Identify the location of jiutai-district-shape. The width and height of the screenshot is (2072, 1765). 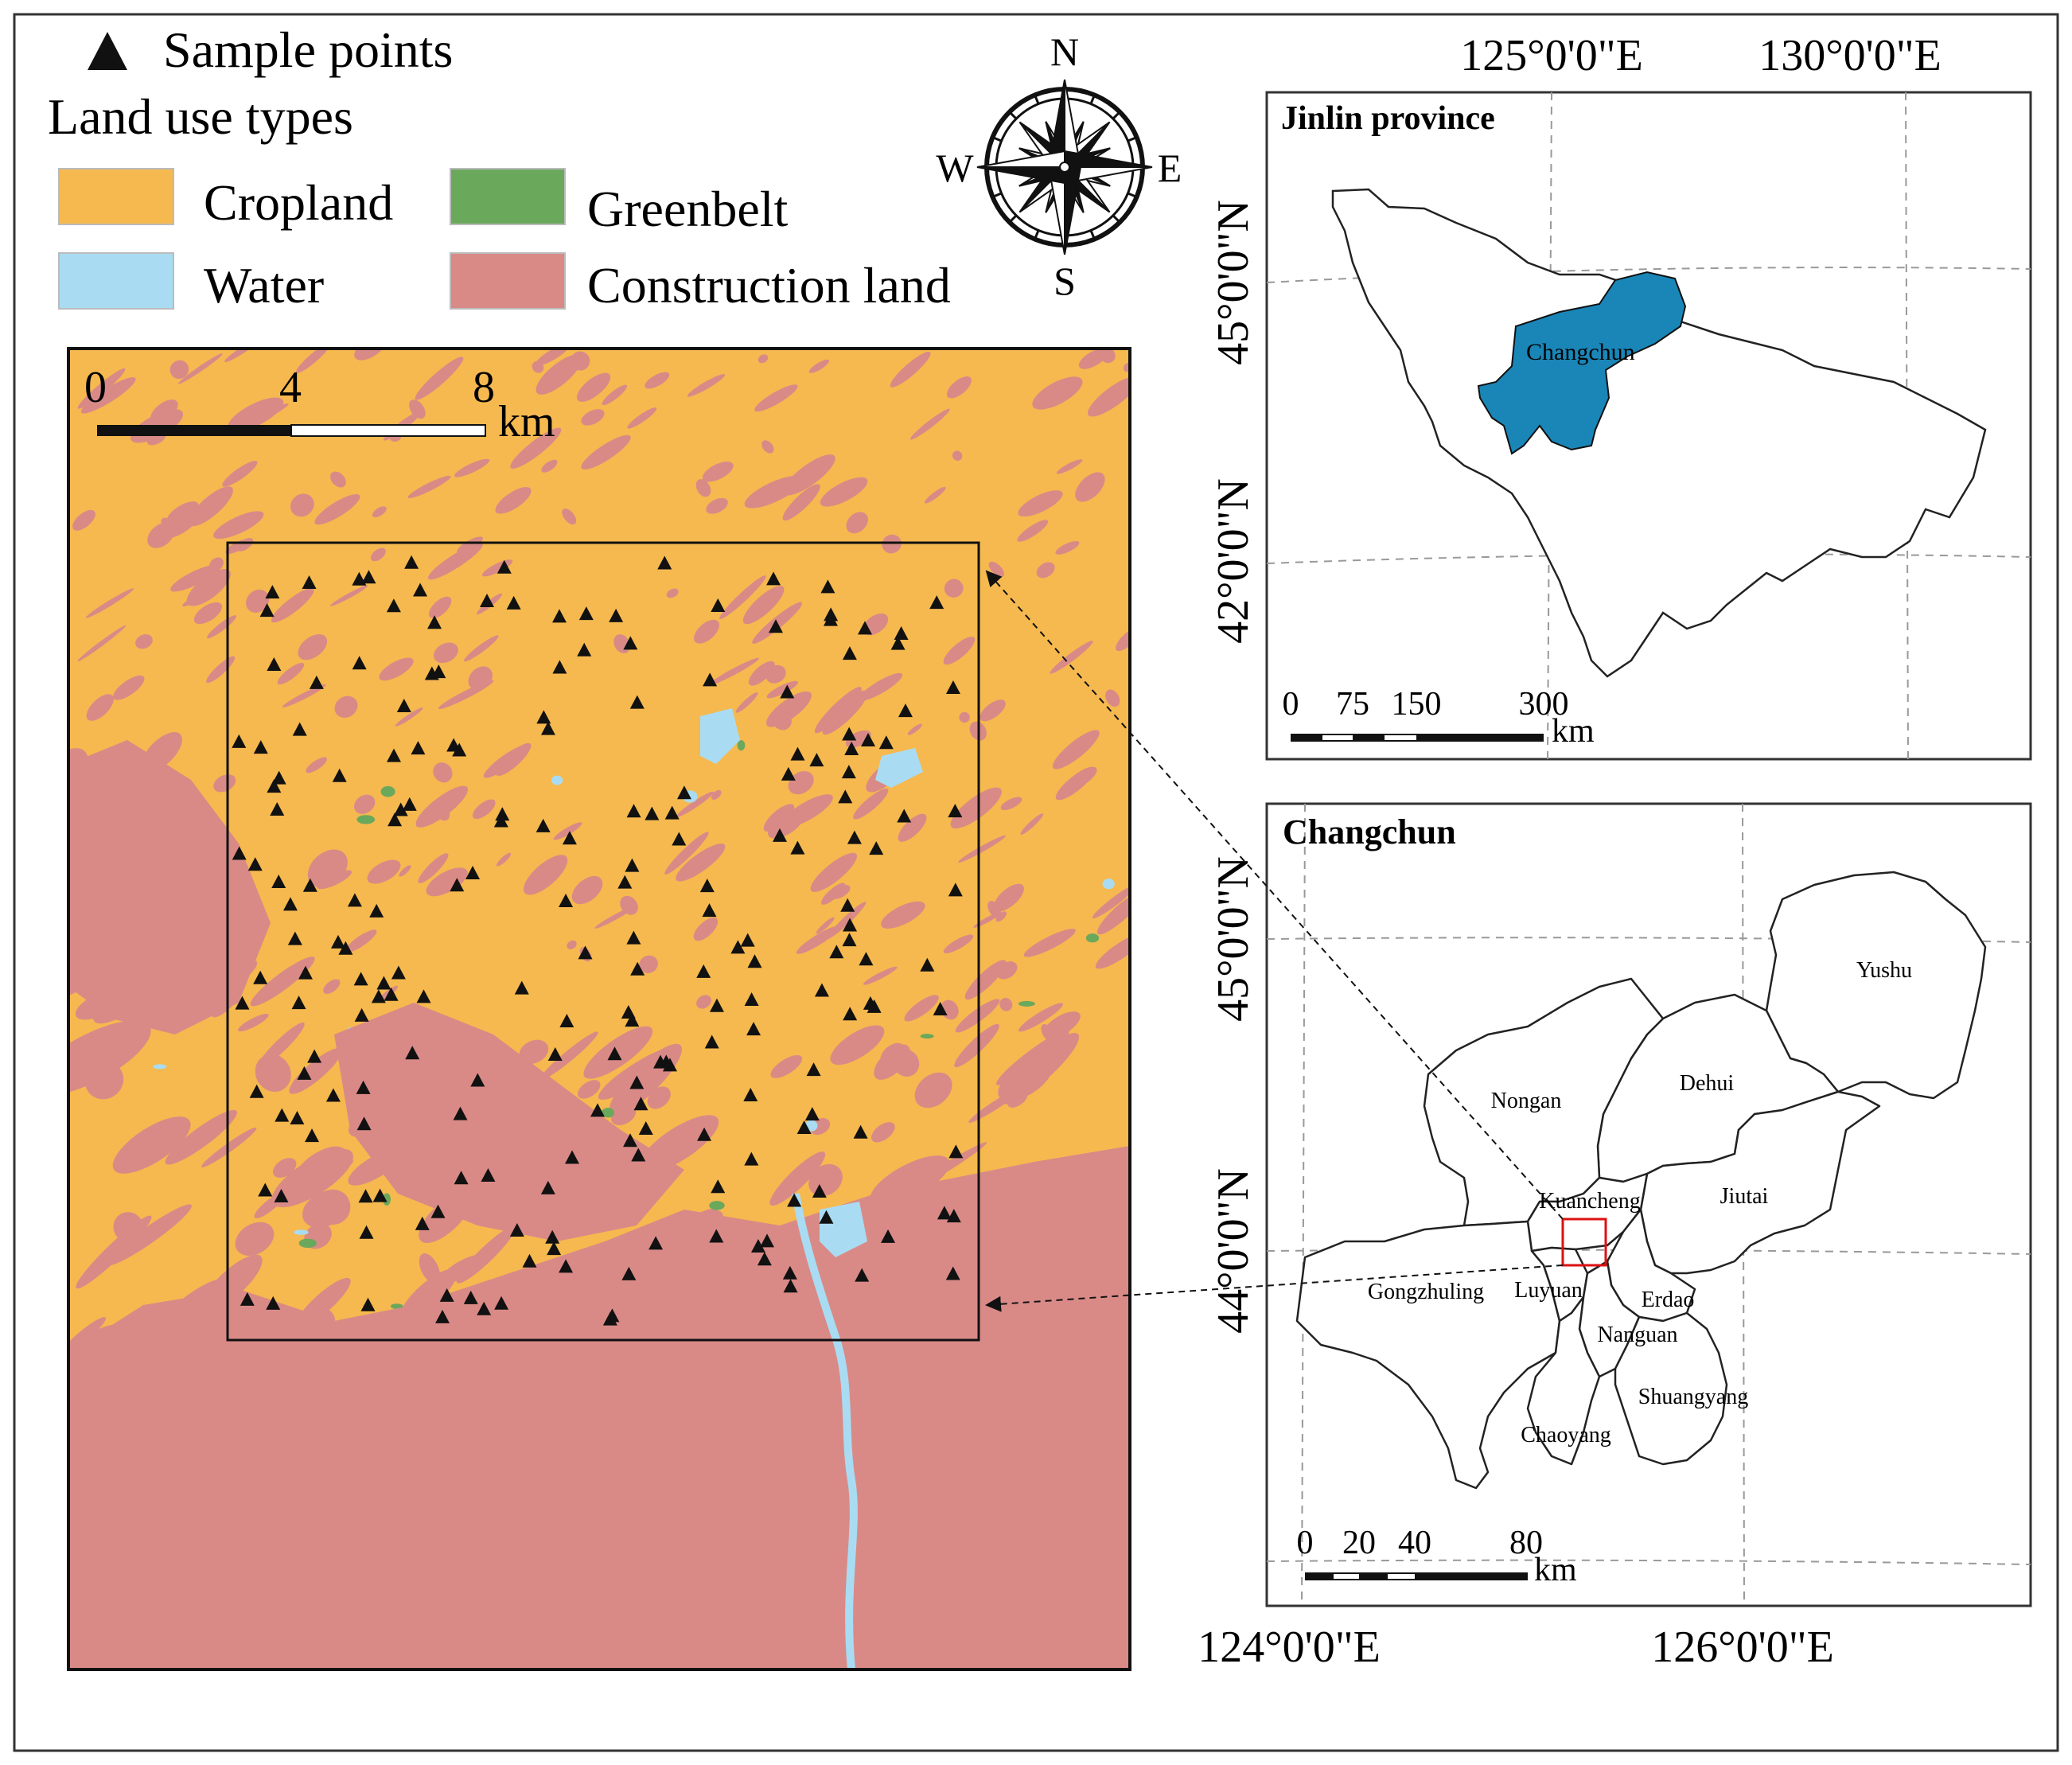
(1760, 1182).